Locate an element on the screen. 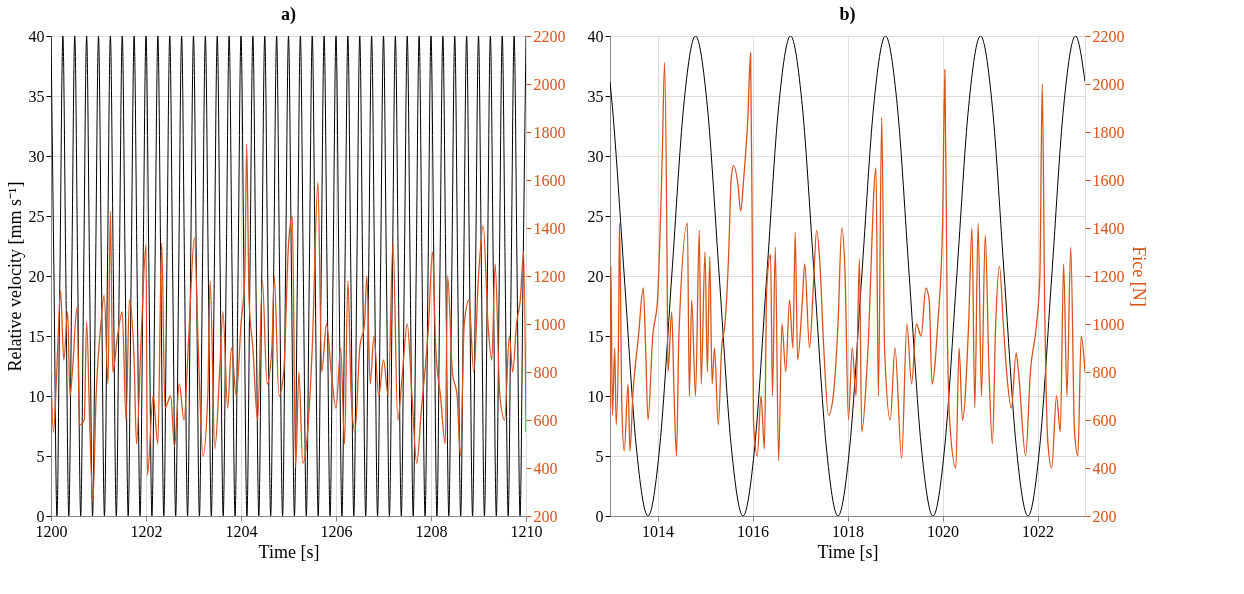  x-tick-label: 1210 is located at coordinates (526, 531).